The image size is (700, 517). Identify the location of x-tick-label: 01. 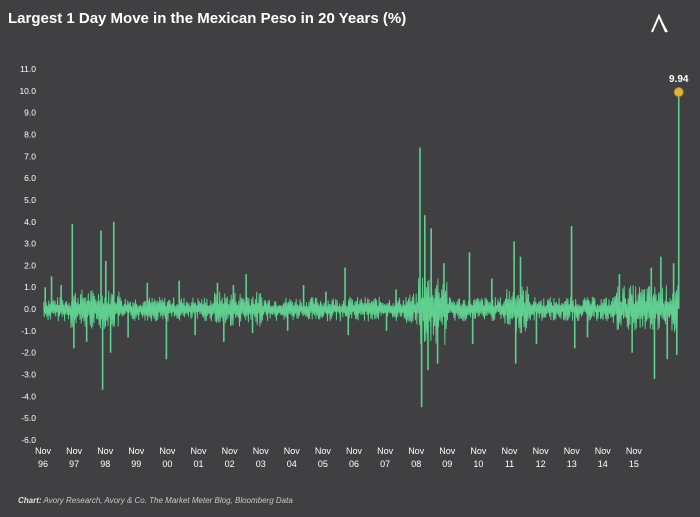
(198, 464).